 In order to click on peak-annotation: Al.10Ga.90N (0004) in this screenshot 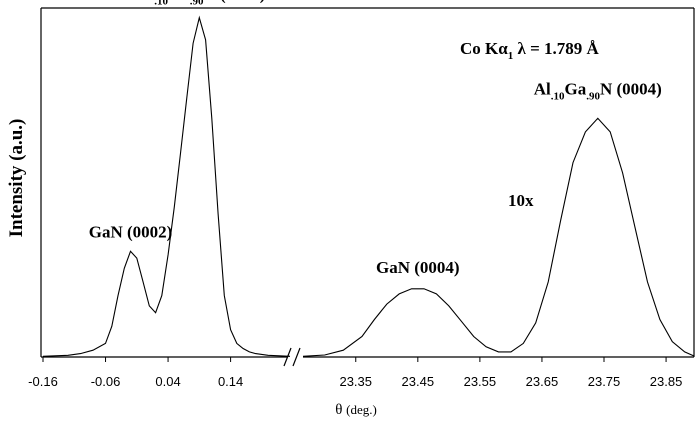, I will do `click(598, 90)`.